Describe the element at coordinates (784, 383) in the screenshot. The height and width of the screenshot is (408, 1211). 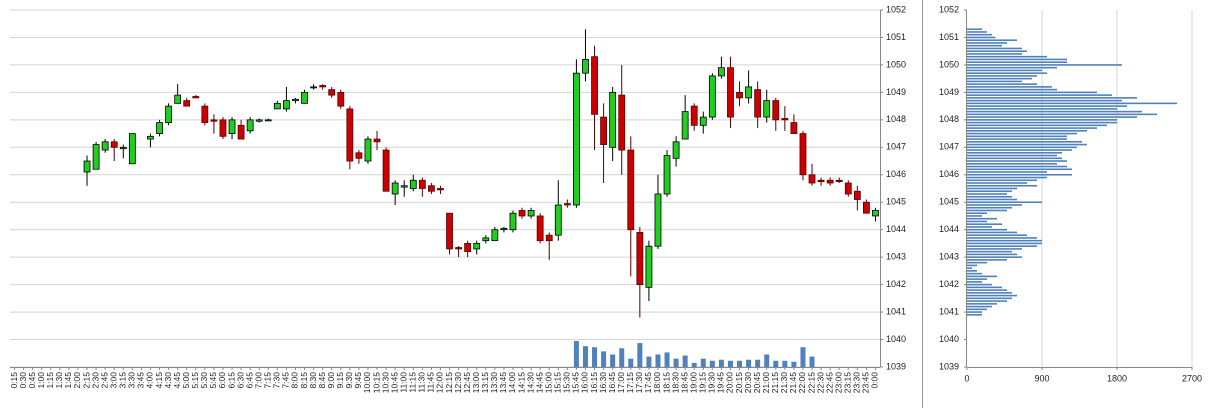
I see `x-tick-label: 21:30` at that location.